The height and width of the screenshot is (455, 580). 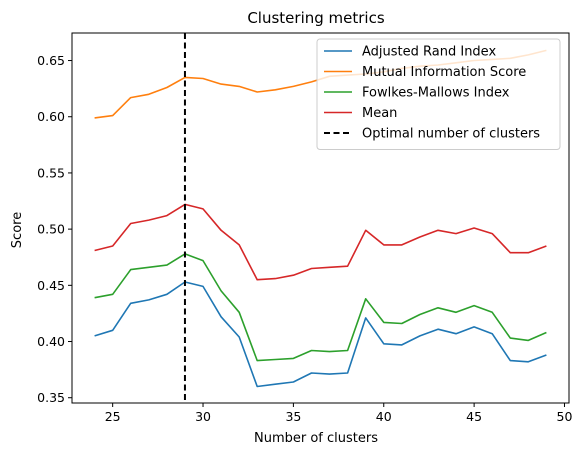 I want to click on x-tick-label: 40, so click(x=384, y=416).